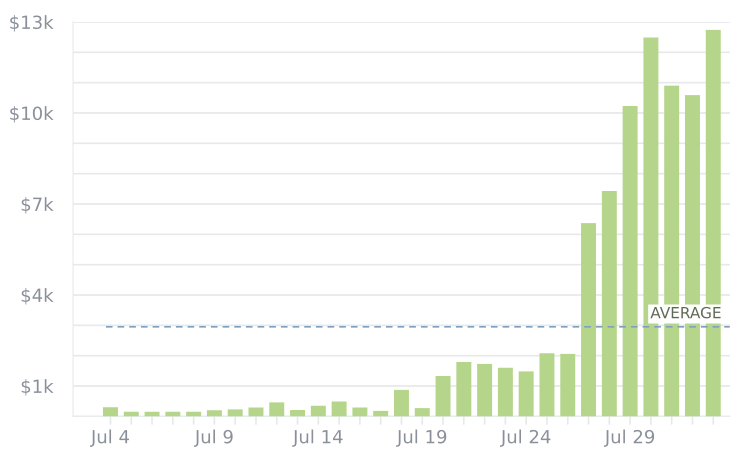 This screenshot has width=738, height=458. I want to click on x-tick-label: Jul 24, so click(525, 438).